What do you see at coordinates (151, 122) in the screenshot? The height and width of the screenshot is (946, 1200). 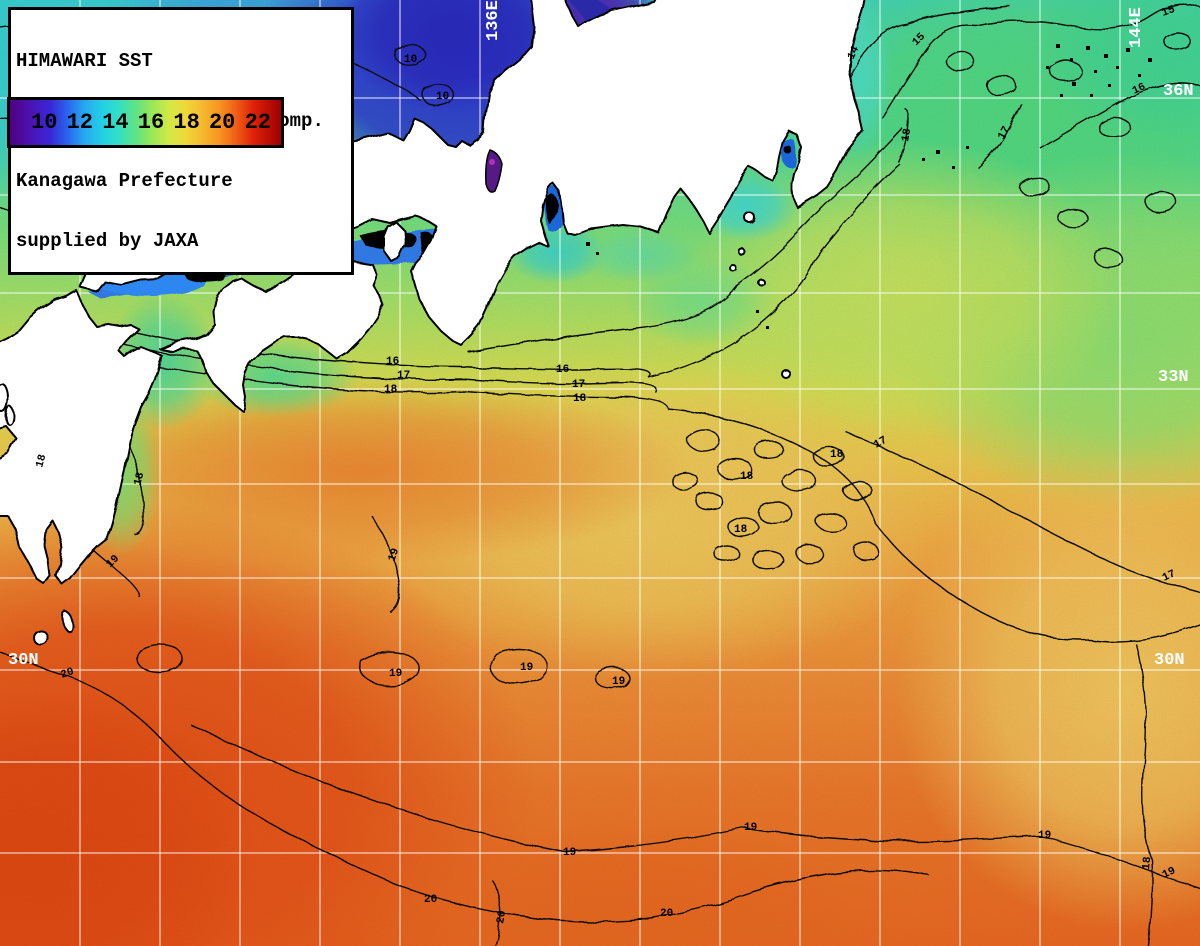 I see `colorbar-tick: 16` at bounding box center [151, 122].